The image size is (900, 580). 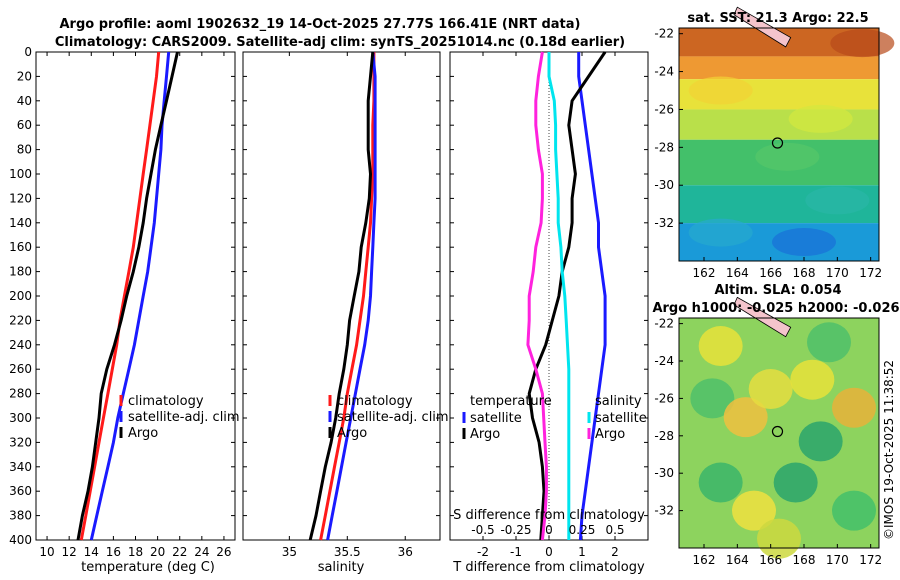 What do you see at coordinates (148, 567) in the screenshot?
I see `temperature-xlabel: temperature (deg C)` at bounding box center [148, 567].